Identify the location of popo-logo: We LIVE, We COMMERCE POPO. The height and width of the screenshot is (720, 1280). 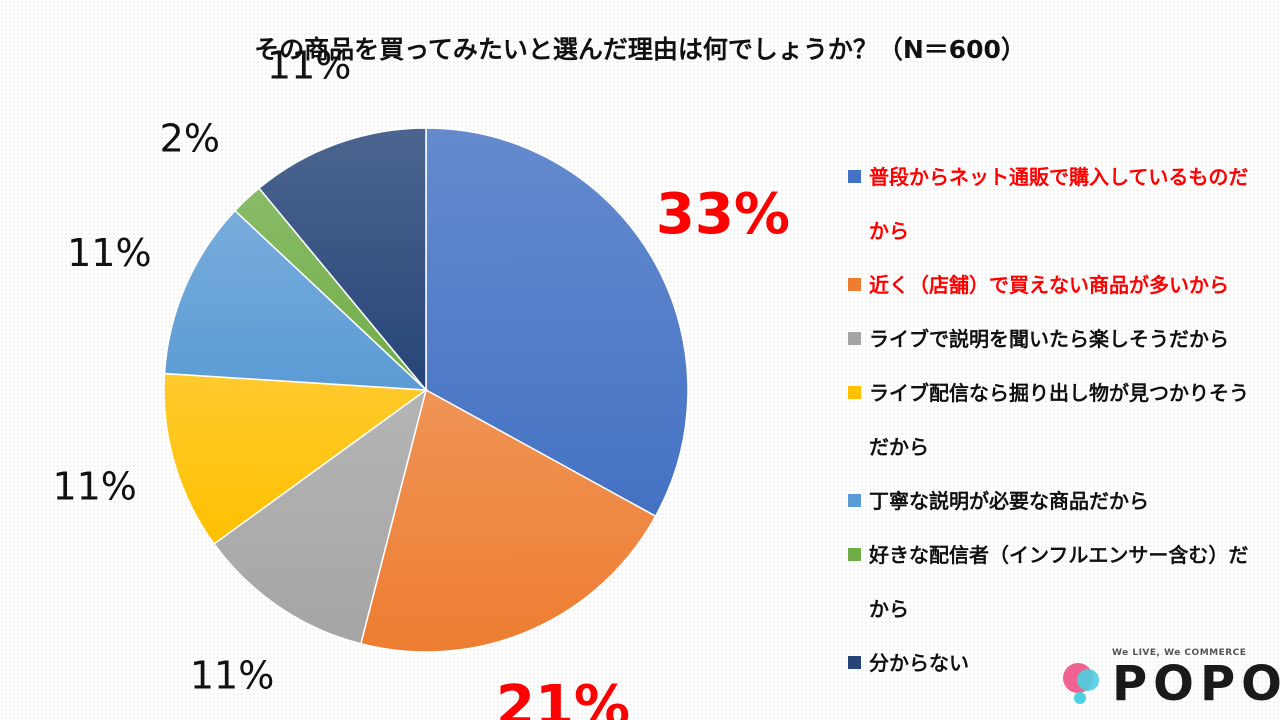
(1168, 680).